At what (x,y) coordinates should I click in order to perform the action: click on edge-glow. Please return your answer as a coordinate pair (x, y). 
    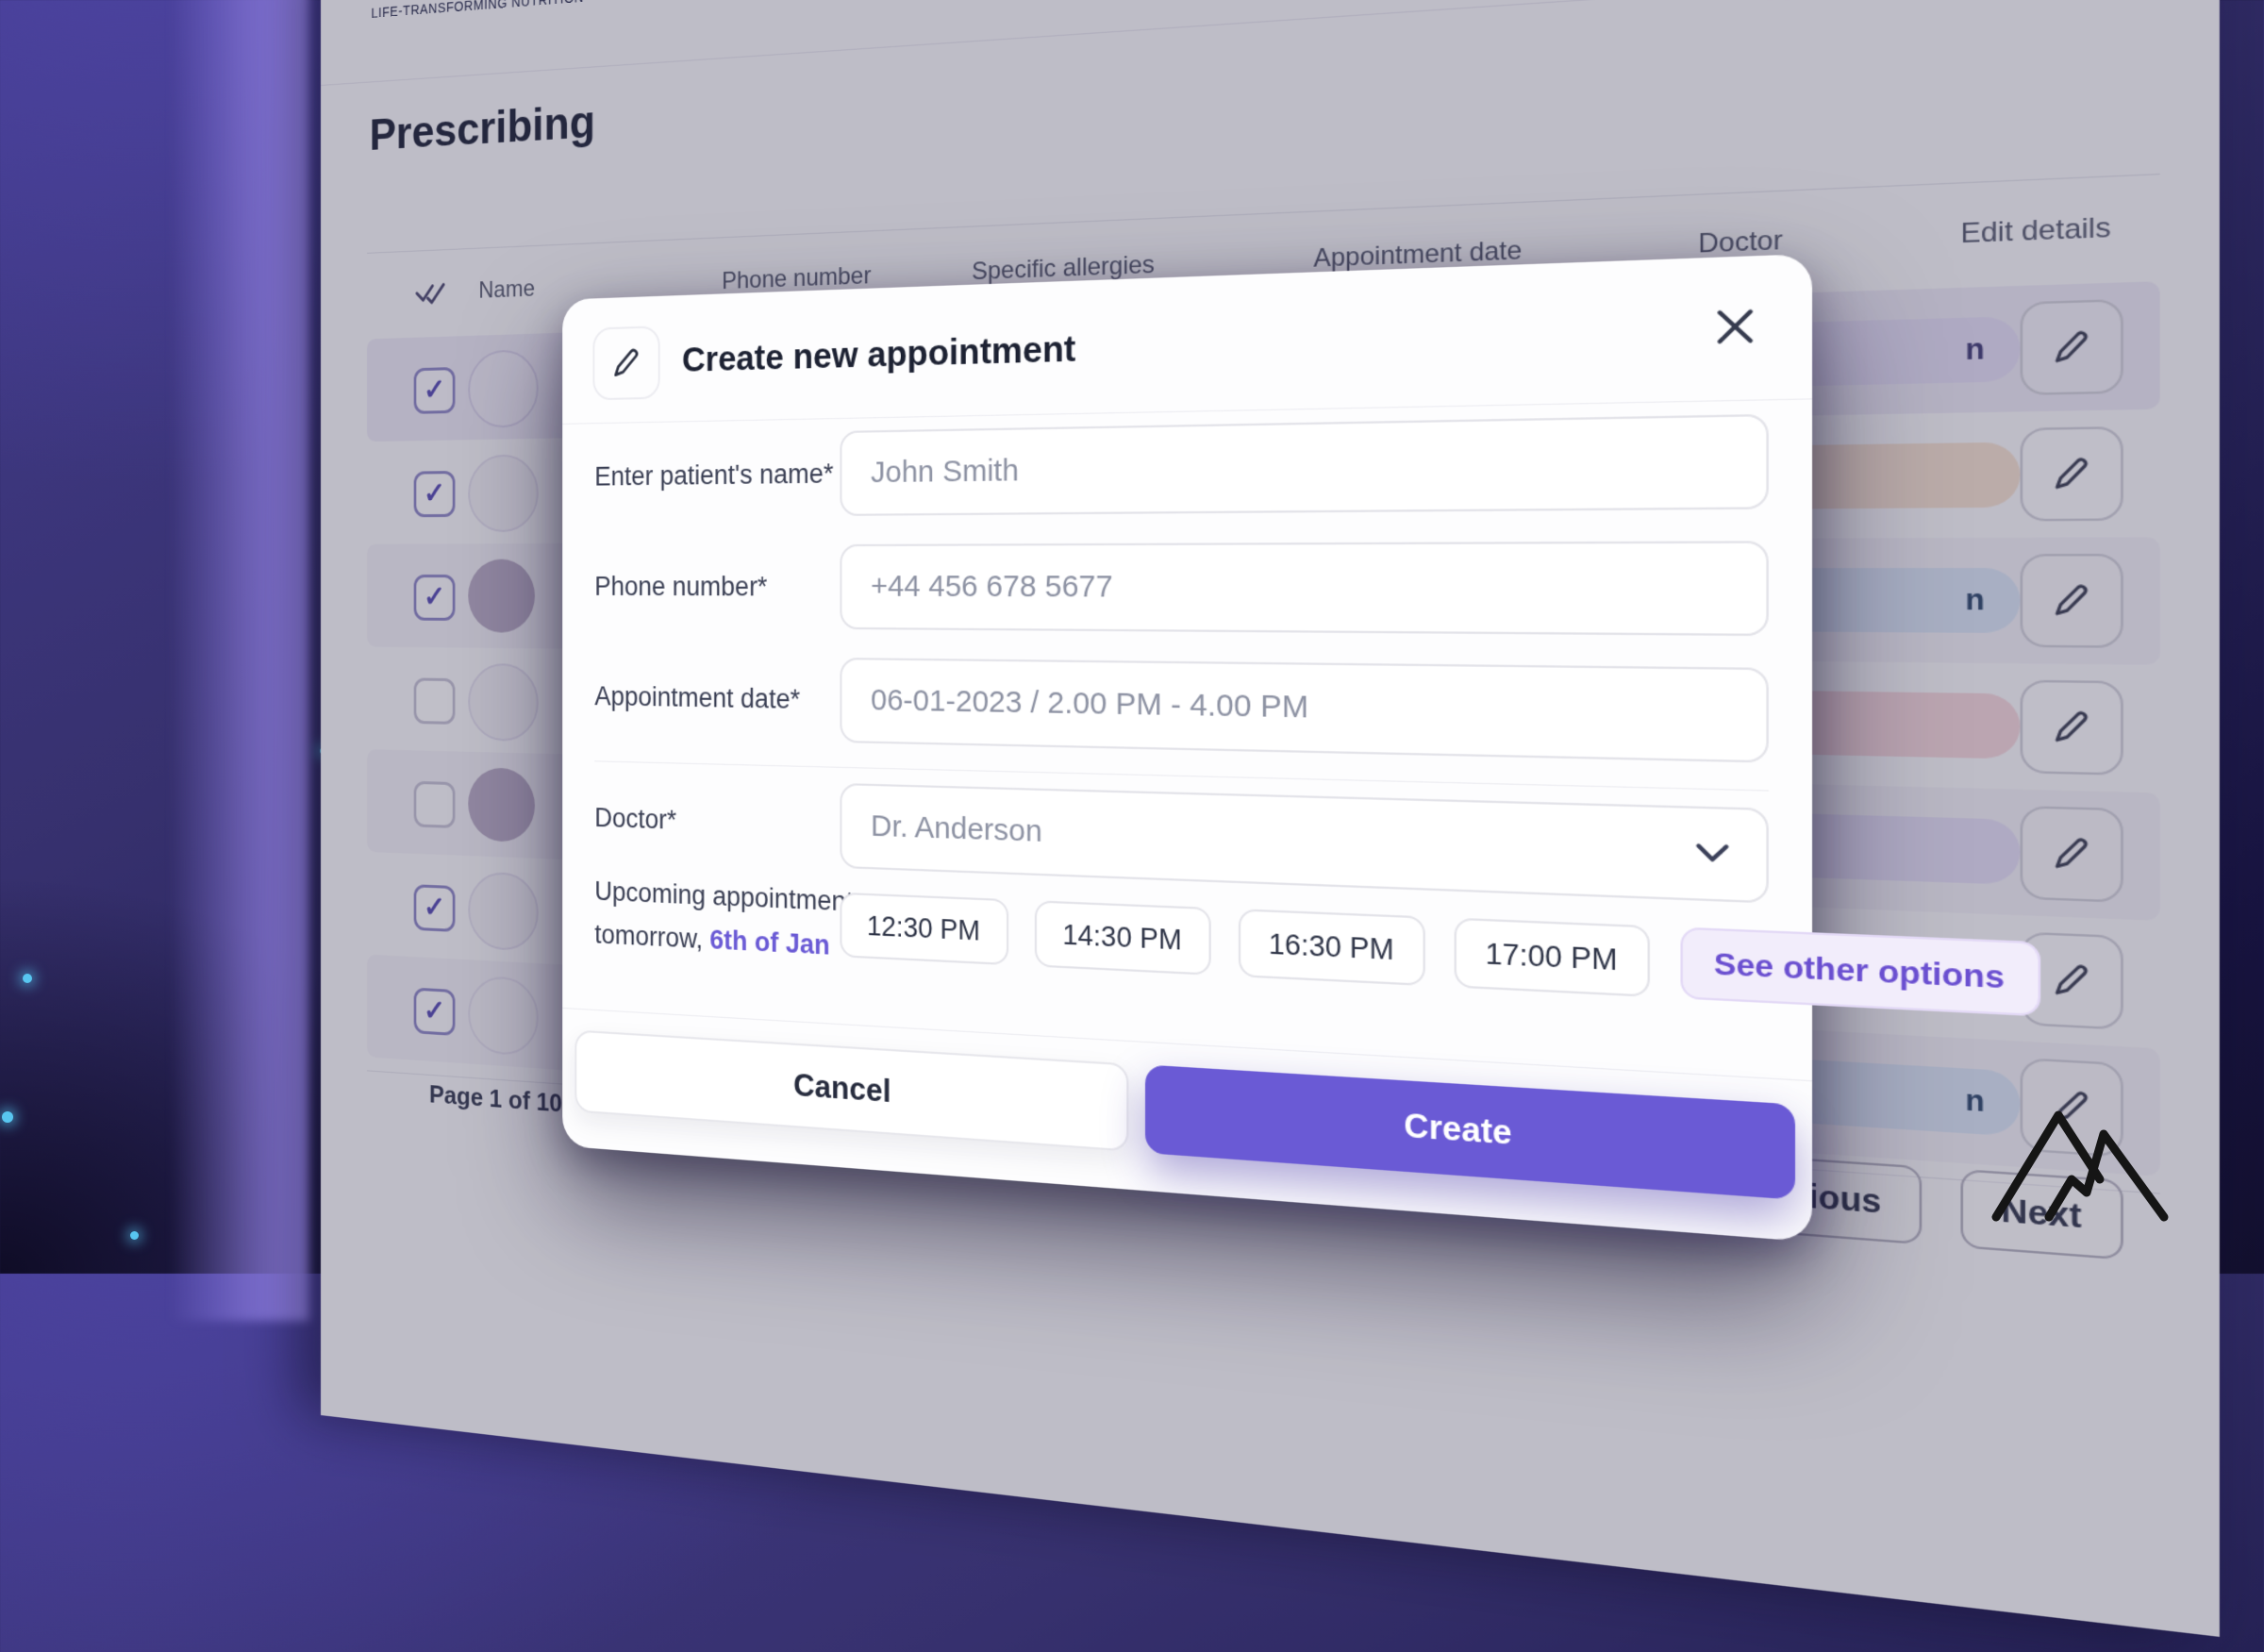
    Looking at the image, I should click on (239, 660).